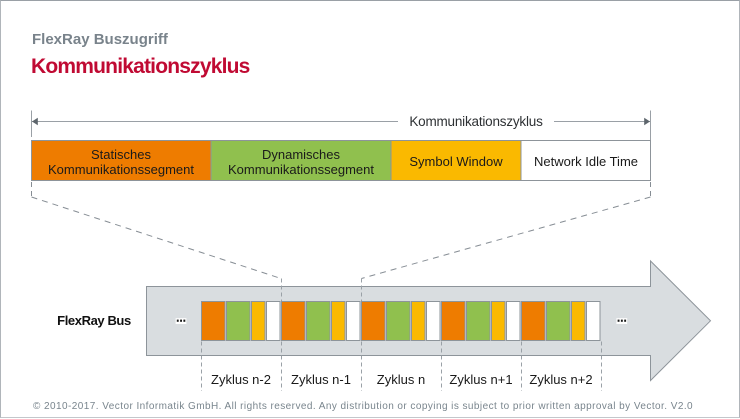  What do you see at coordinates (401, 379) in the screenshot?
I see `svg-text: Zyklus n` at bounding box center [401, 379].